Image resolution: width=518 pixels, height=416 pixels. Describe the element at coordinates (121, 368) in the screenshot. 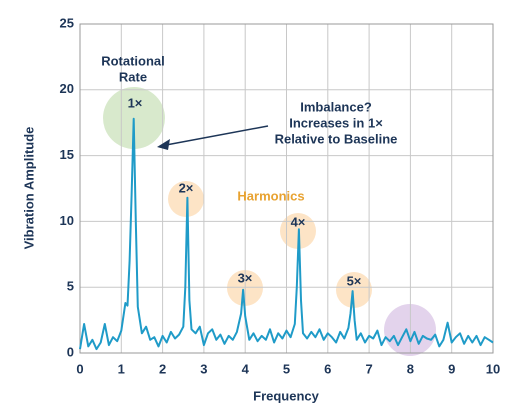

I see `x-tick-label: 1` at that location.